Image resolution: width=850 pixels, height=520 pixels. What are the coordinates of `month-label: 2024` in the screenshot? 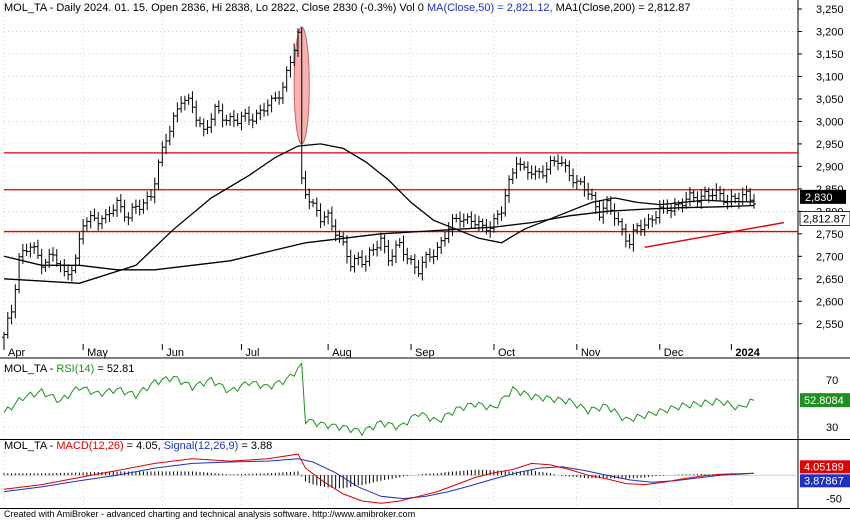 It's located at (747, 353).